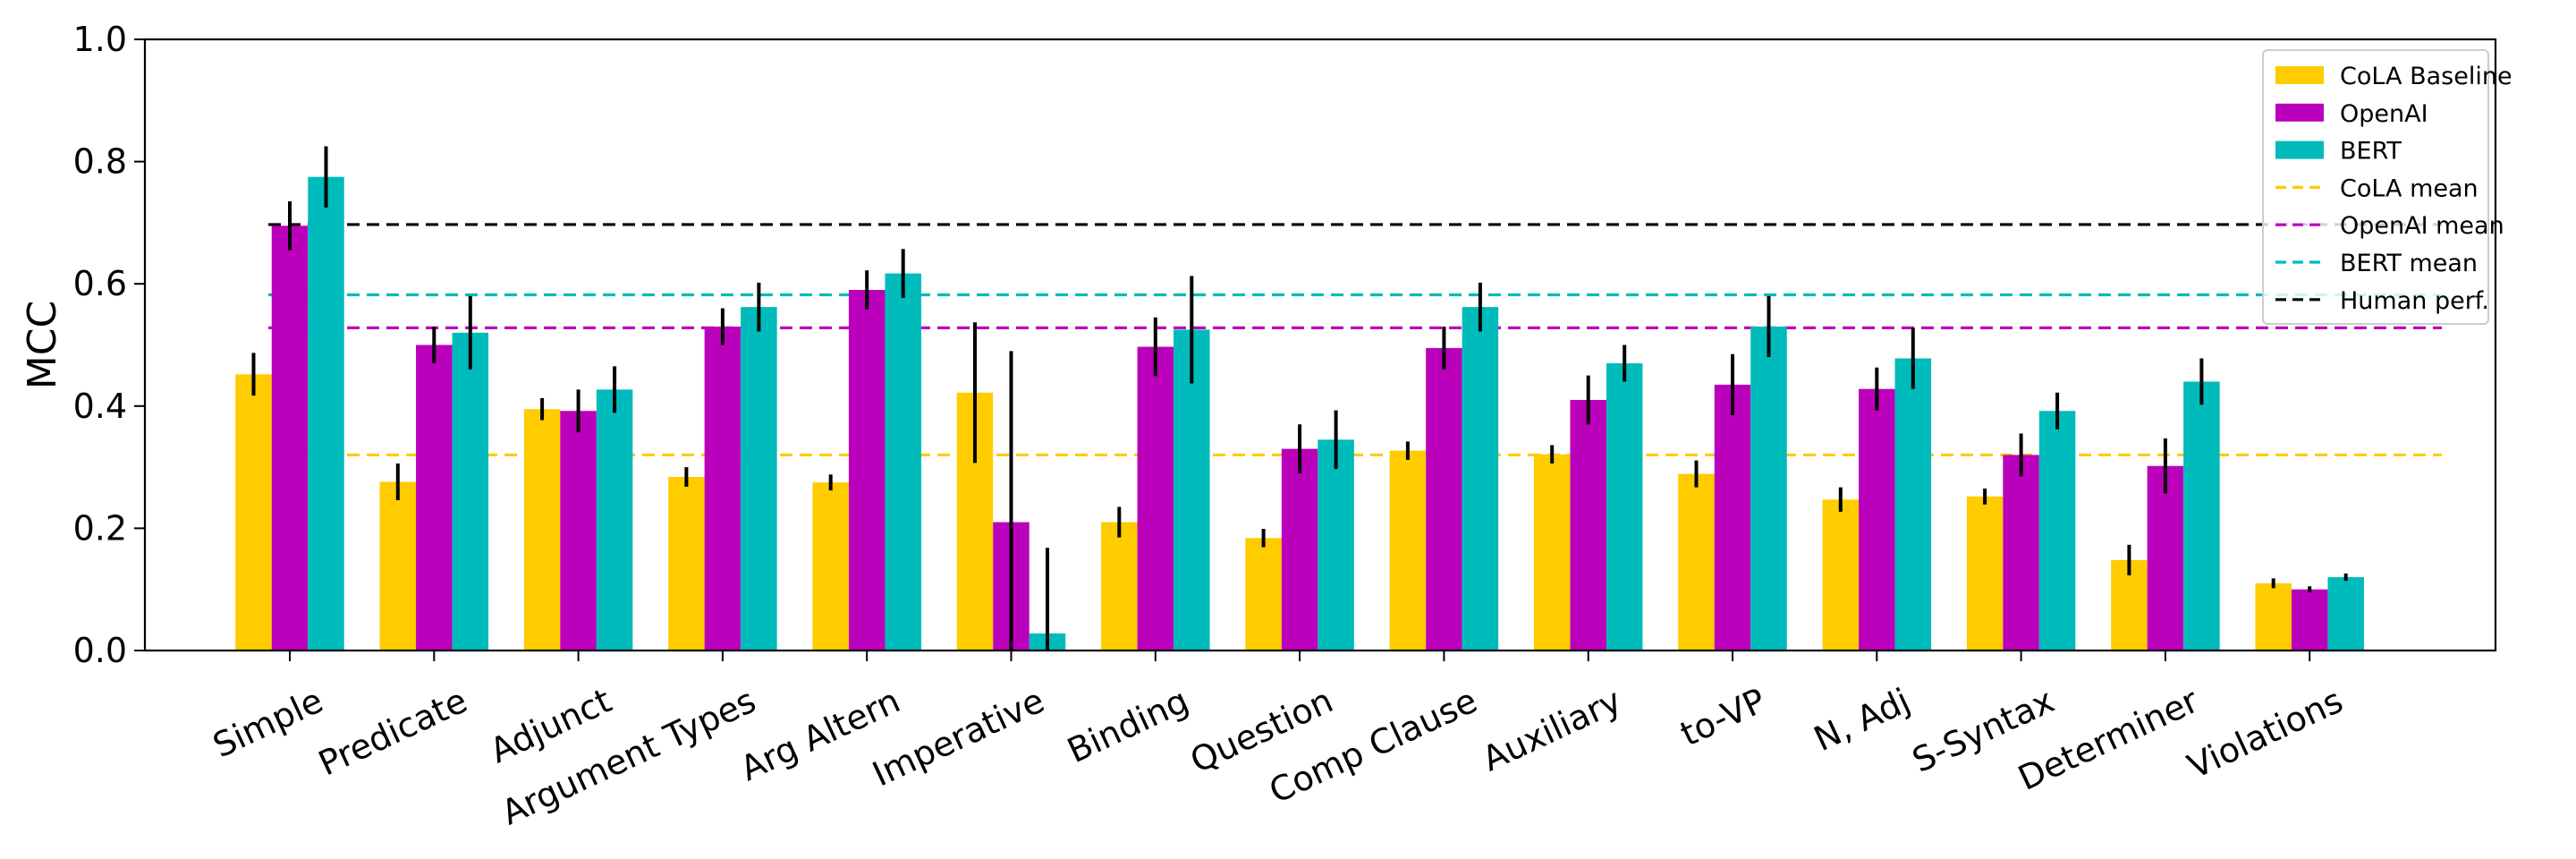 This screenshot has width=2576, height=859. I want to click on legend-entry: BERT, so click(2371, 152).